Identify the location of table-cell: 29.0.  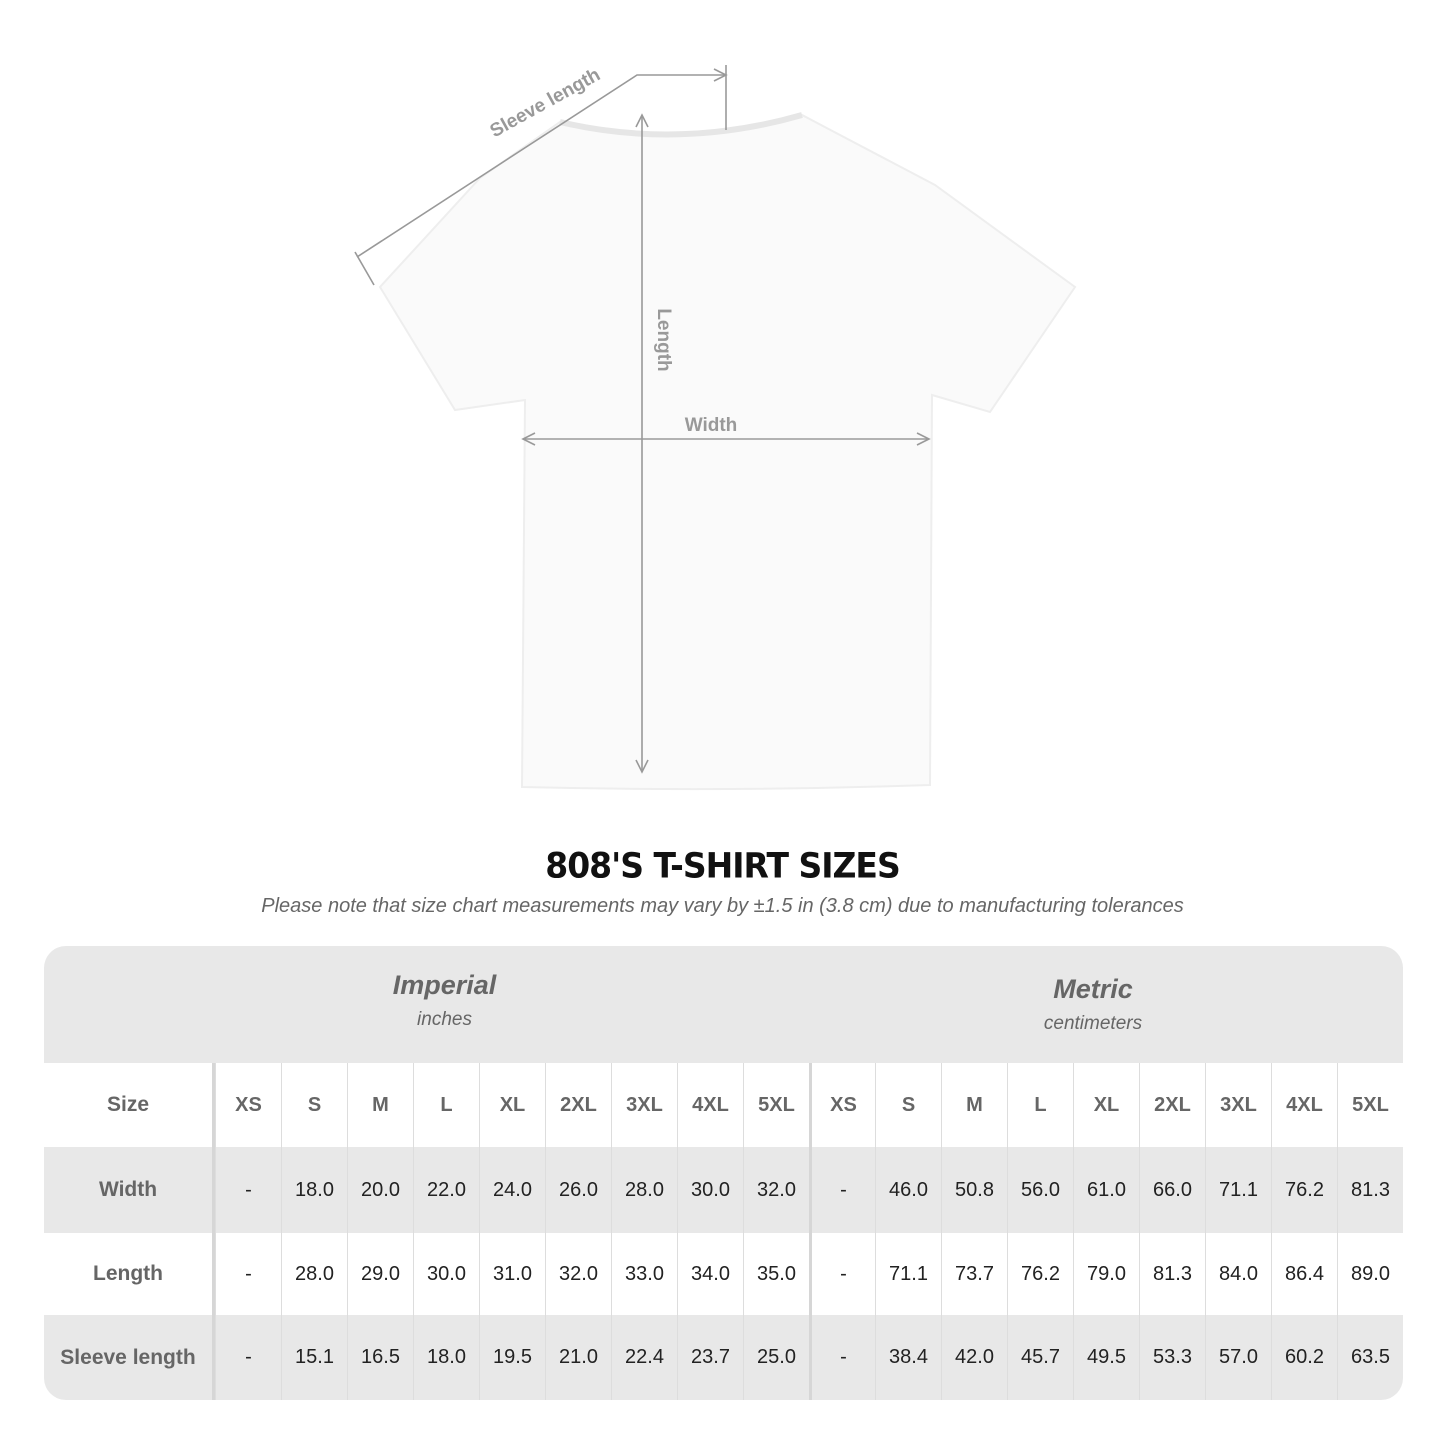
(380, 1274).